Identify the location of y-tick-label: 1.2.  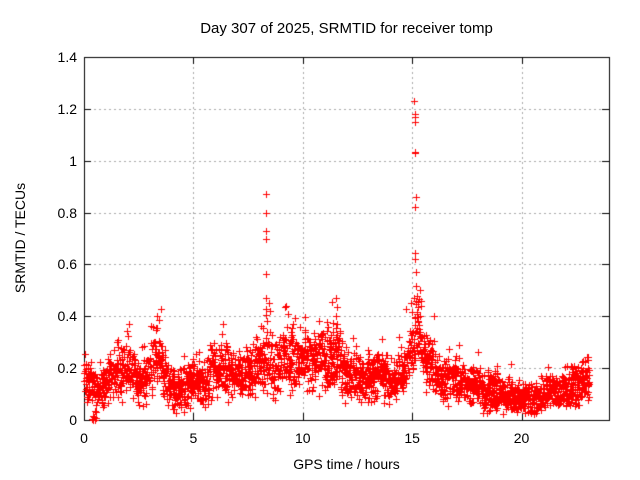
(67, 108).